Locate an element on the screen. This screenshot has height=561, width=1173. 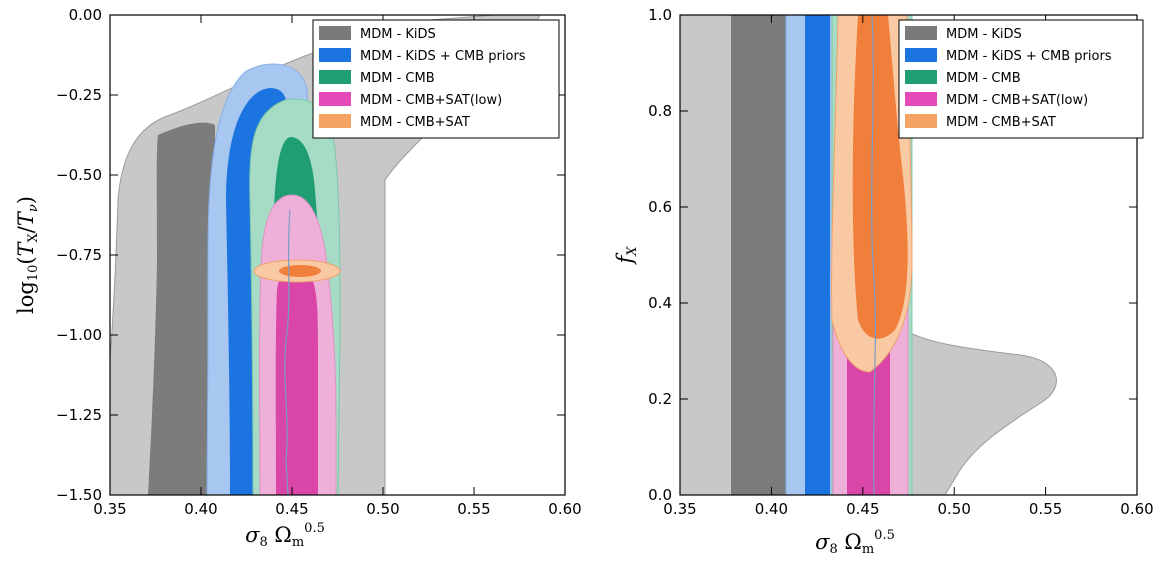
left-xtick-label: 0.60 is located at coordinates (564, 509).